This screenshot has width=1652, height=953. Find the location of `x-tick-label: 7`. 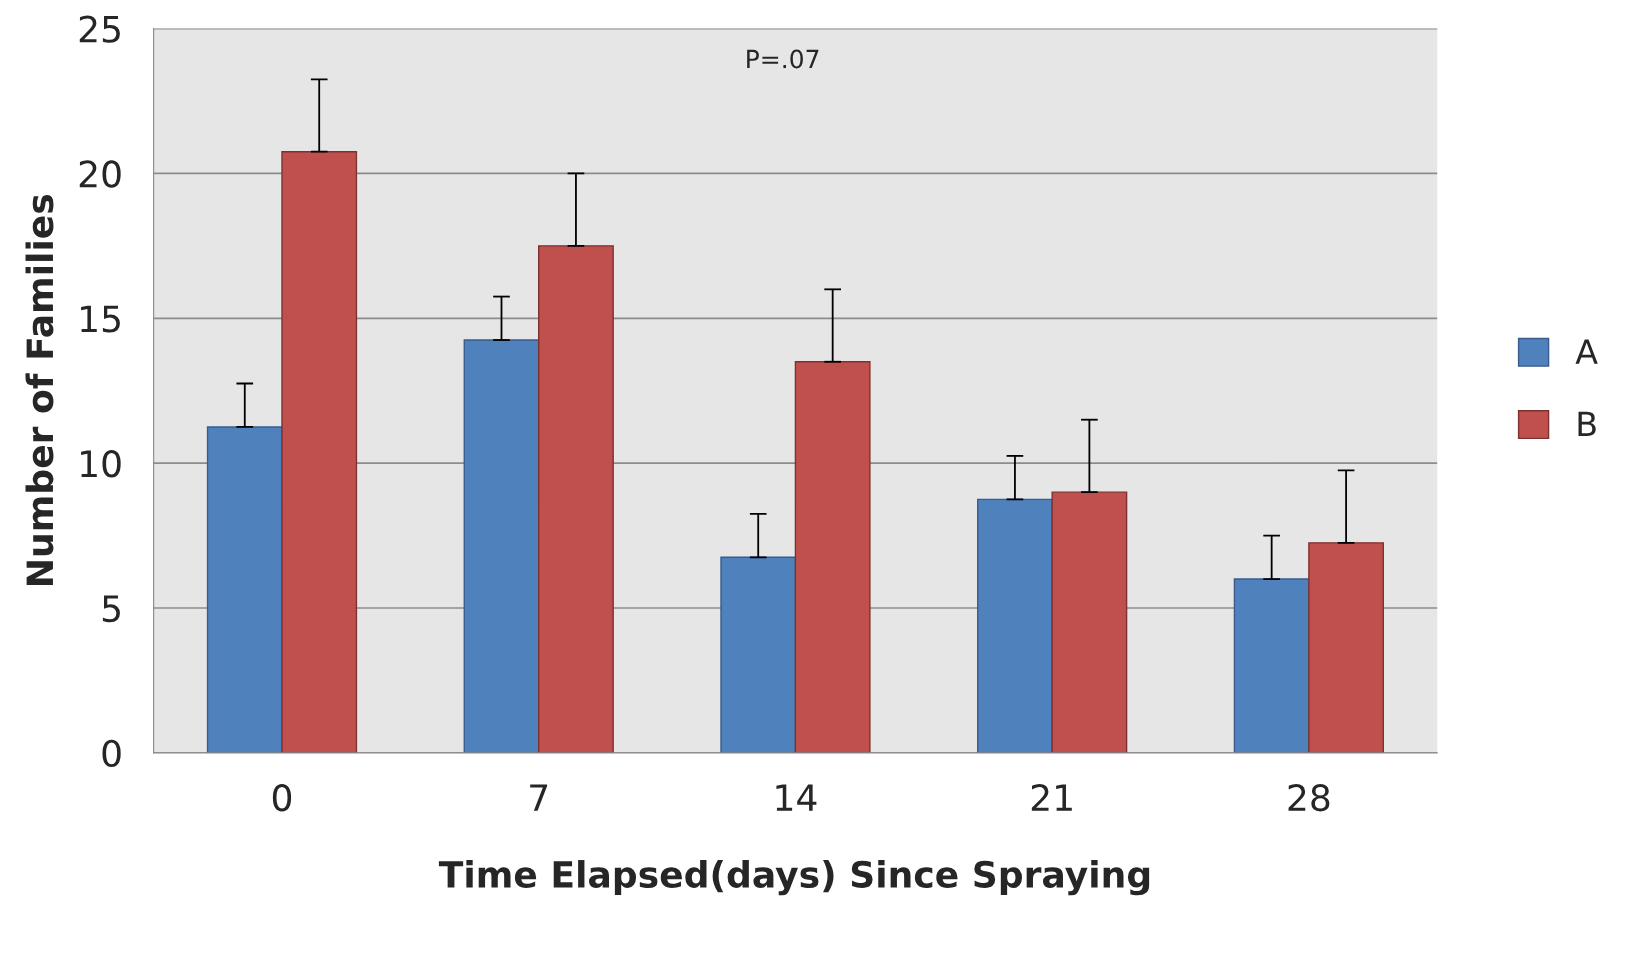

x-tick-label: 7 is located at coordinates (539, 797).